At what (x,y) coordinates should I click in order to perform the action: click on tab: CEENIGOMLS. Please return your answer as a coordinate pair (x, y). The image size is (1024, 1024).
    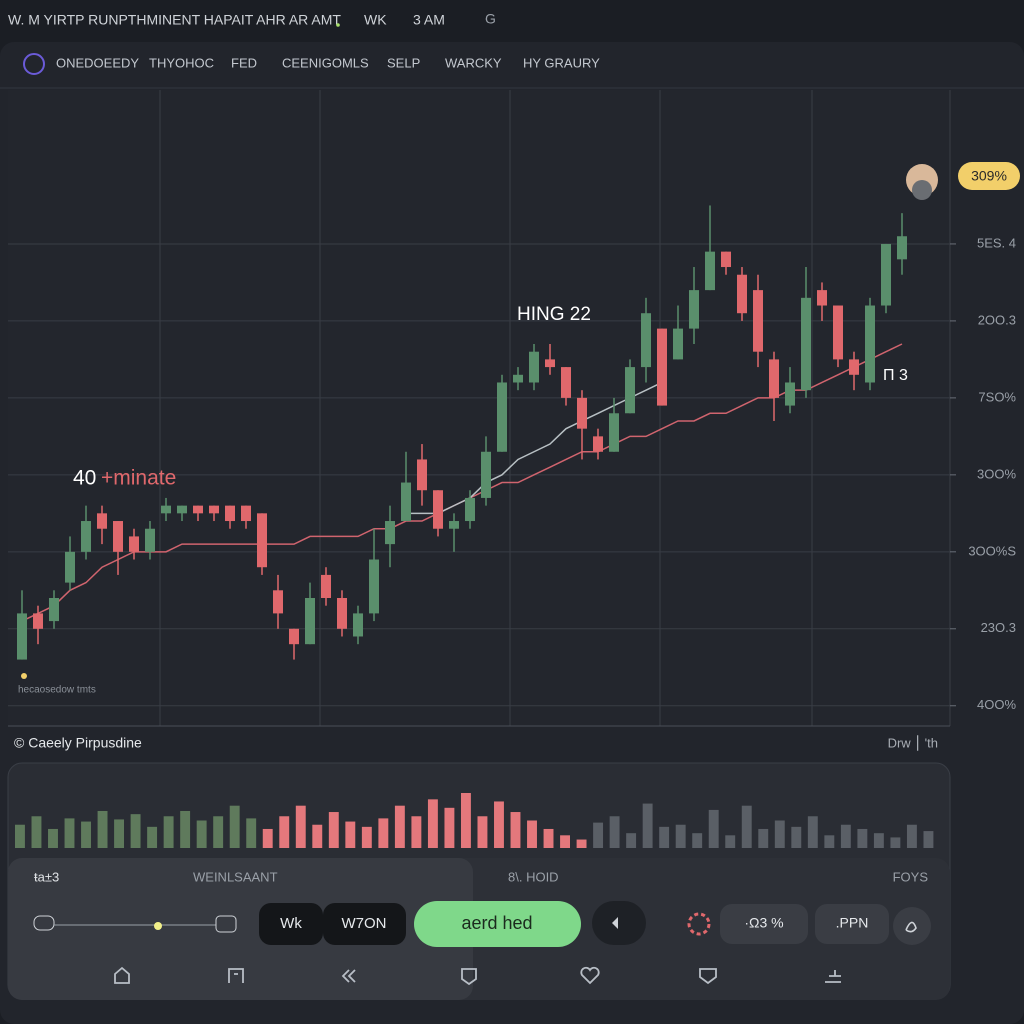
    Looking at the image, I should click on (325, 62).